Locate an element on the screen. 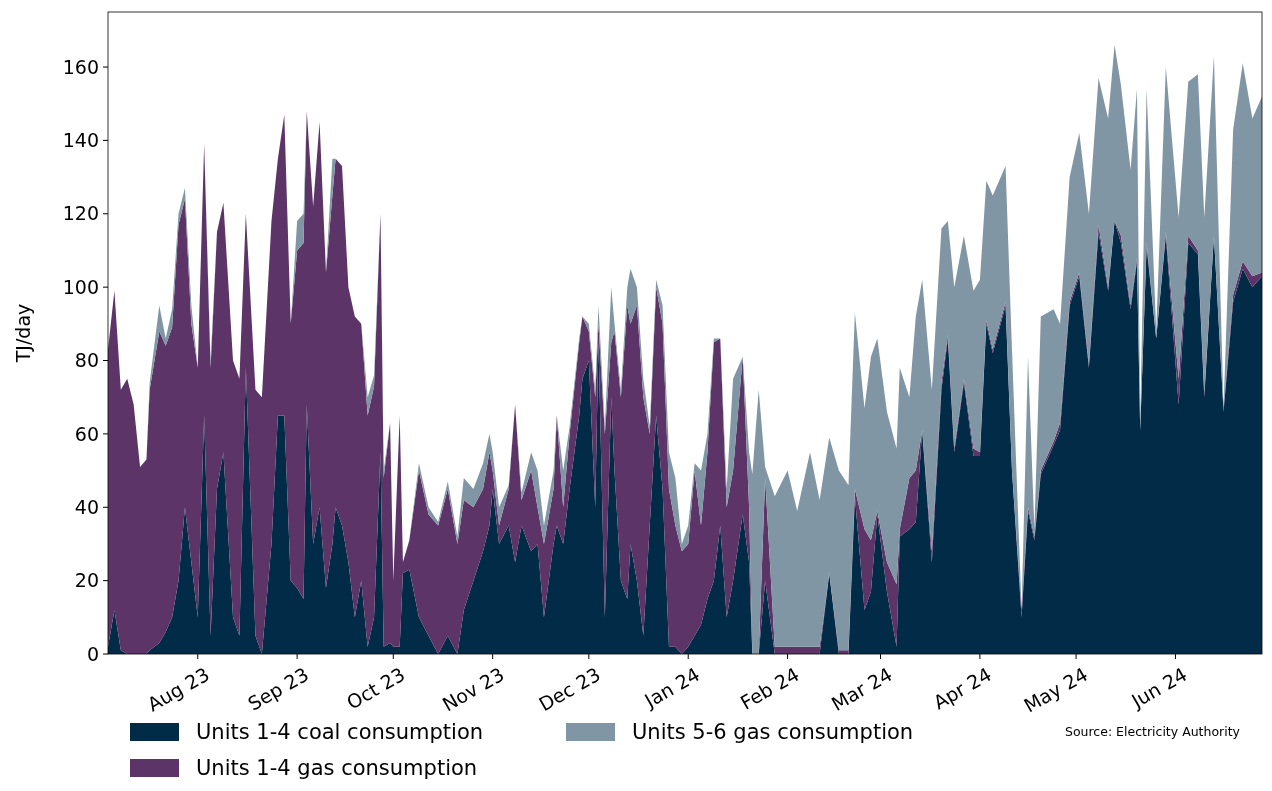 Image resolution: width=1272 pixels, height=791 pixels. x-tick-label: Nov 23 is located at coordinates (473, 689).